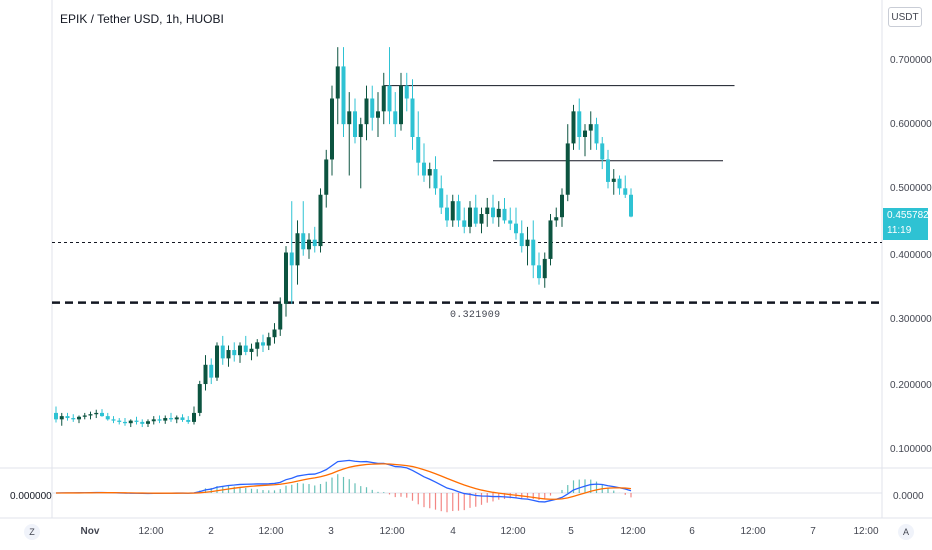 This screenshot has height=550, width=932. What do you see at coordinates (142, 19) in the screenshot?
I see `chart-title: EPIK / Tether USD, 1h, HUOBI` at bounding box center [142, 19].